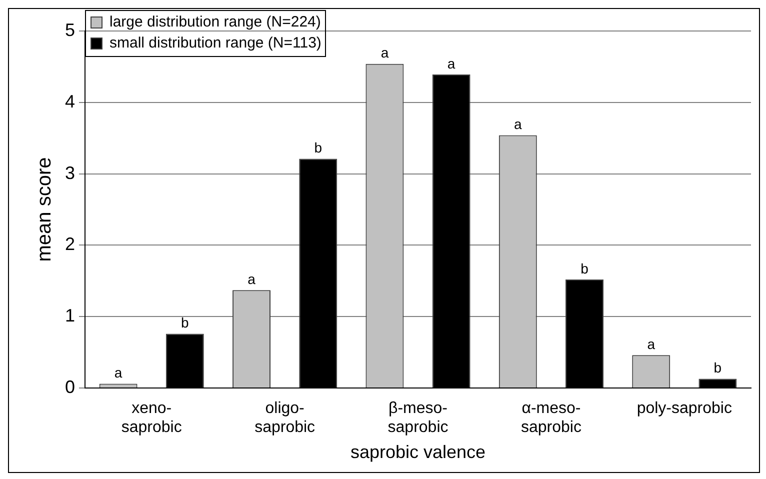 The height and width of the screenshot is (479, 766). I want to click on x-tick-label: poly-saprobic, so click(684, 409).